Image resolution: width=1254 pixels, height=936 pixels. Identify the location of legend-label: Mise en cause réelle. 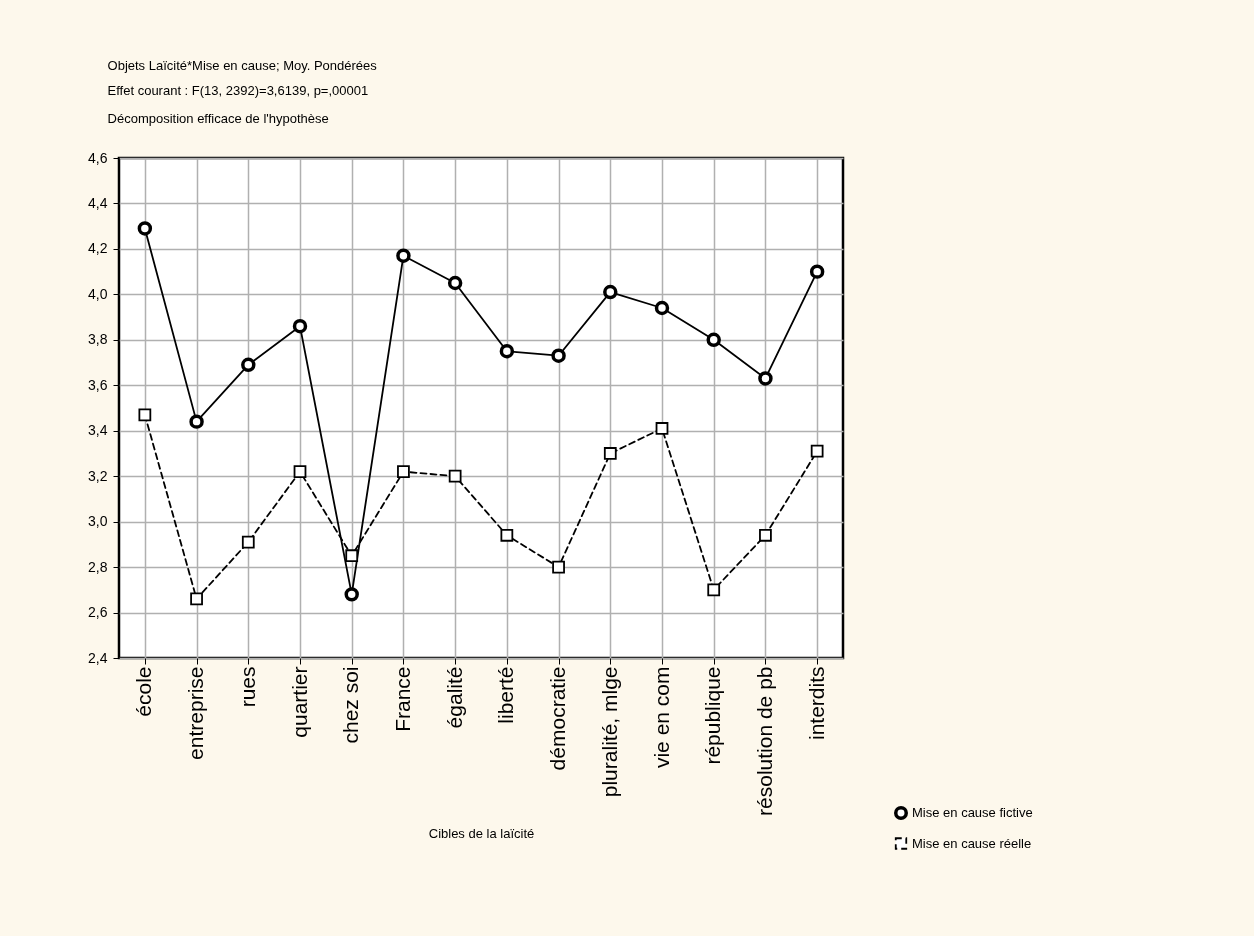
(972, 843).